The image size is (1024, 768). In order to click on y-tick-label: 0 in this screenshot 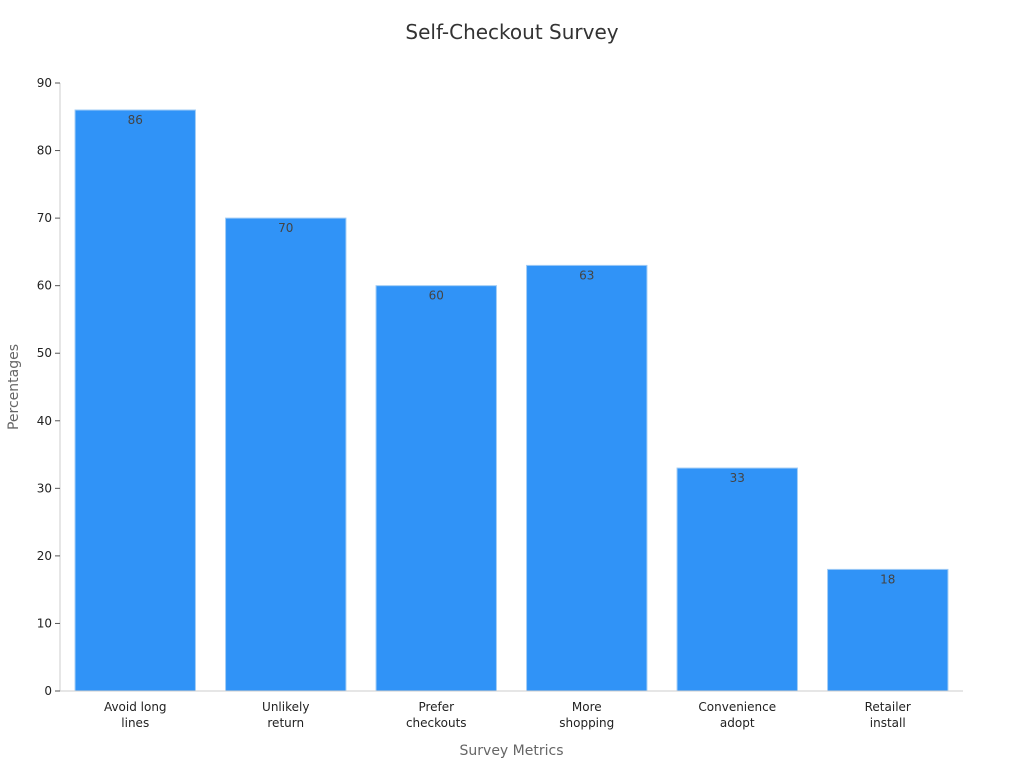, I will do `click(48, 691)`.